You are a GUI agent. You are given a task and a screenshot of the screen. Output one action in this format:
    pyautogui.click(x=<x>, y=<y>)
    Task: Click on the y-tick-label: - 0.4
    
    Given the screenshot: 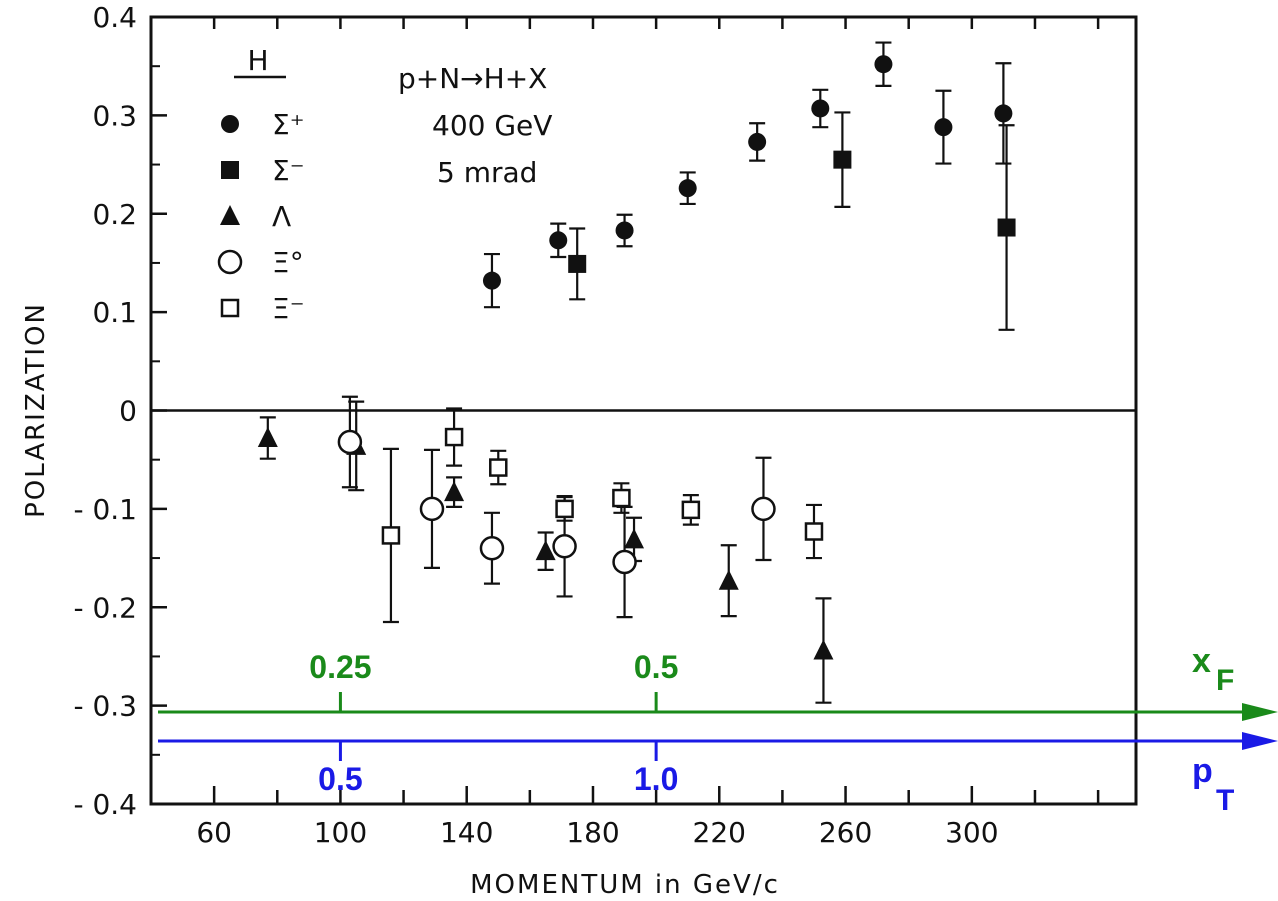 What is the action you would take?
    pyautogui.click(x=105, y=804)
    